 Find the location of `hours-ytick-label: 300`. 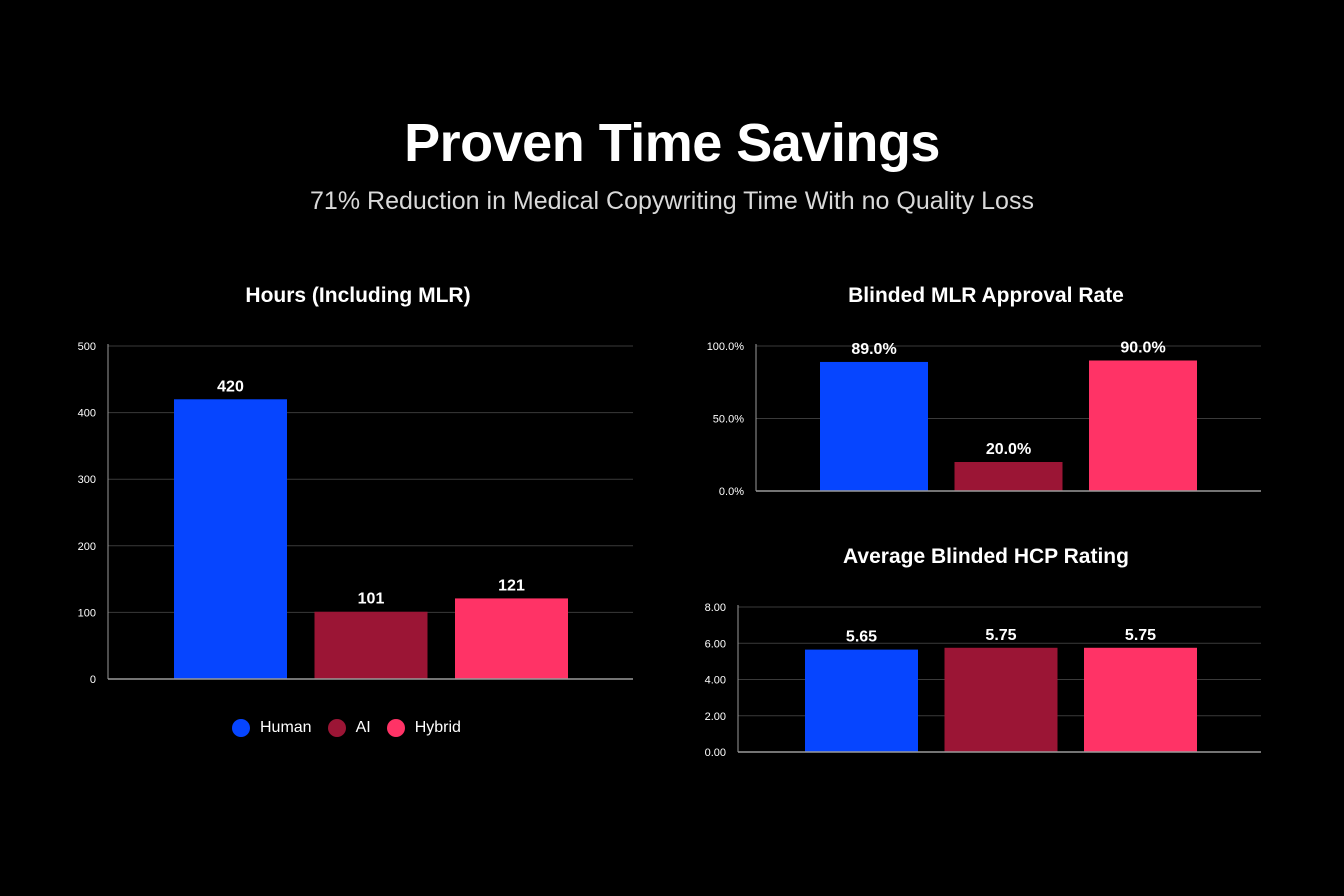

hours-ytick-label: 300 is located at coordinates (87, 480).